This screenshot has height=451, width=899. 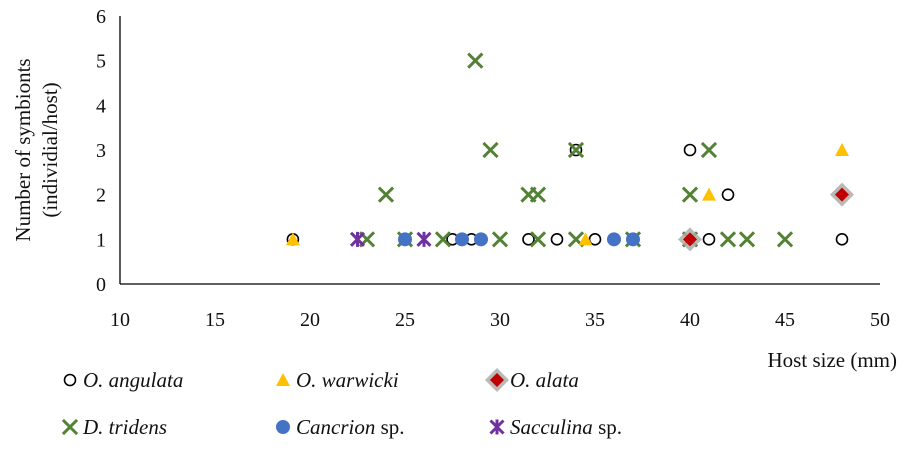 What do you see at coordinates (335, 427) in the screenshot?
I see `legend-label-italic: Cancrion` at bounding box center [335, 427].